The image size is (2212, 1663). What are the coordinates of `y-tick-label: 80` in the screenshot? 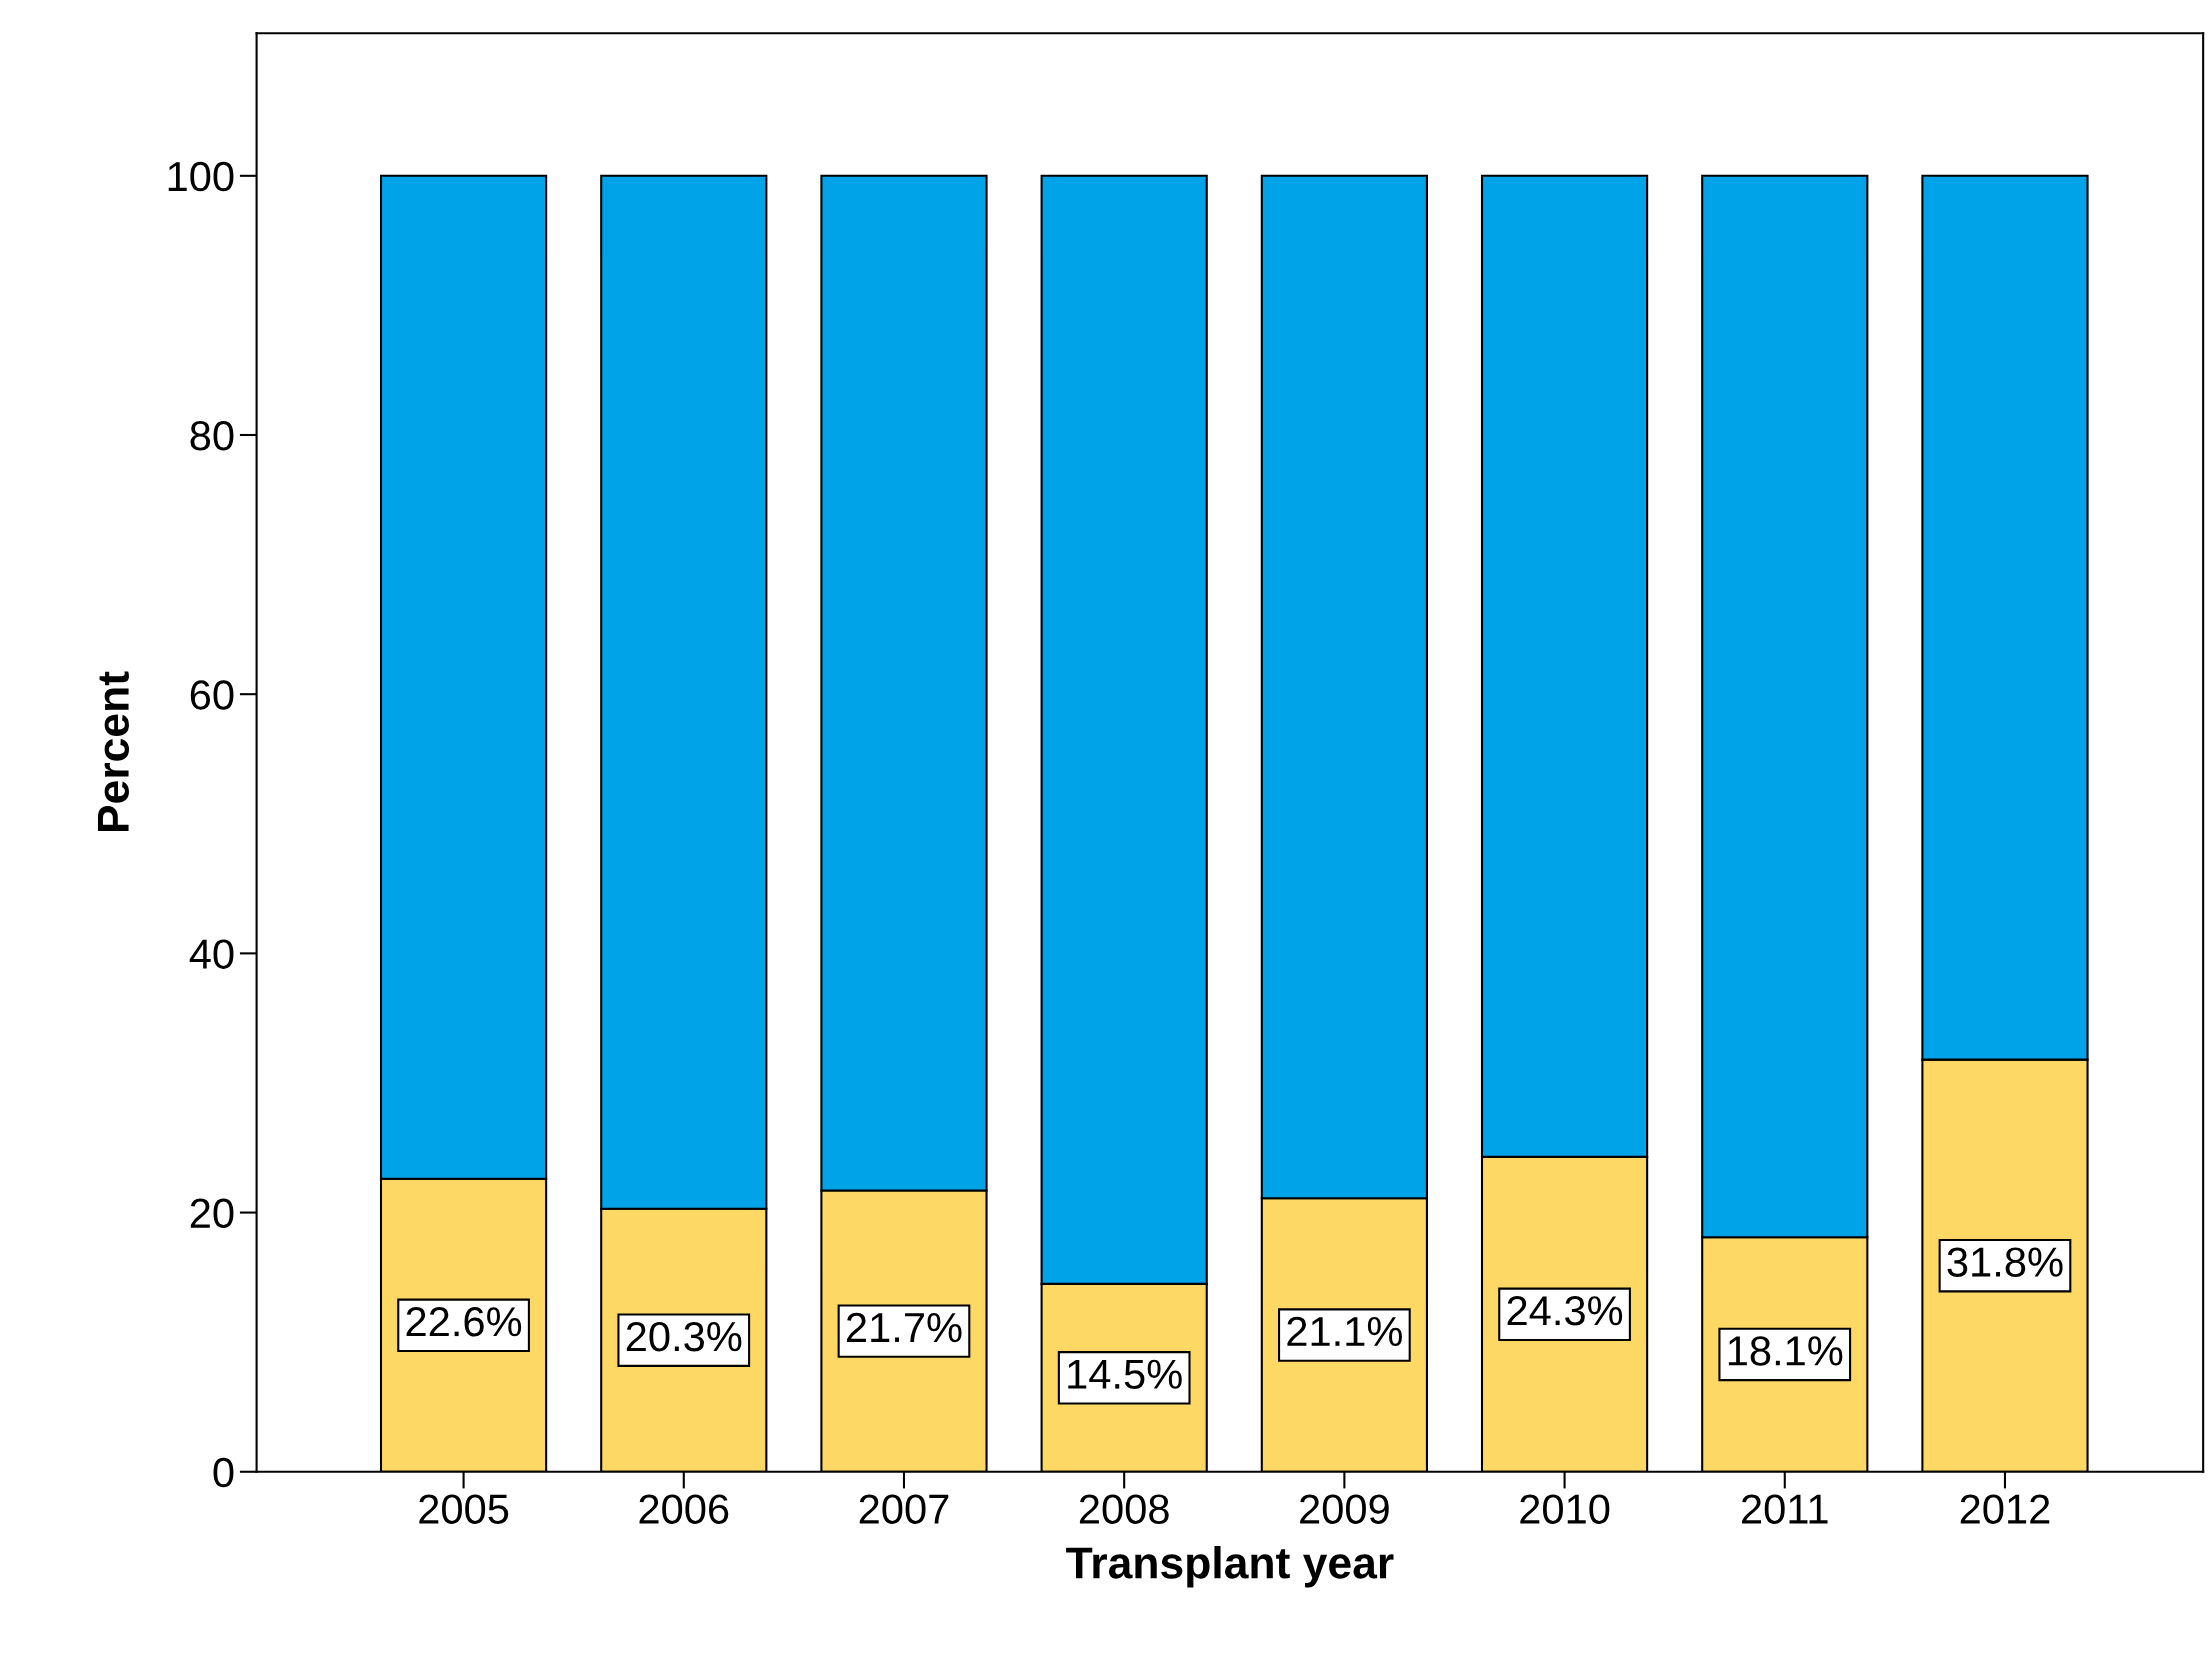 It's located at (212, 436).